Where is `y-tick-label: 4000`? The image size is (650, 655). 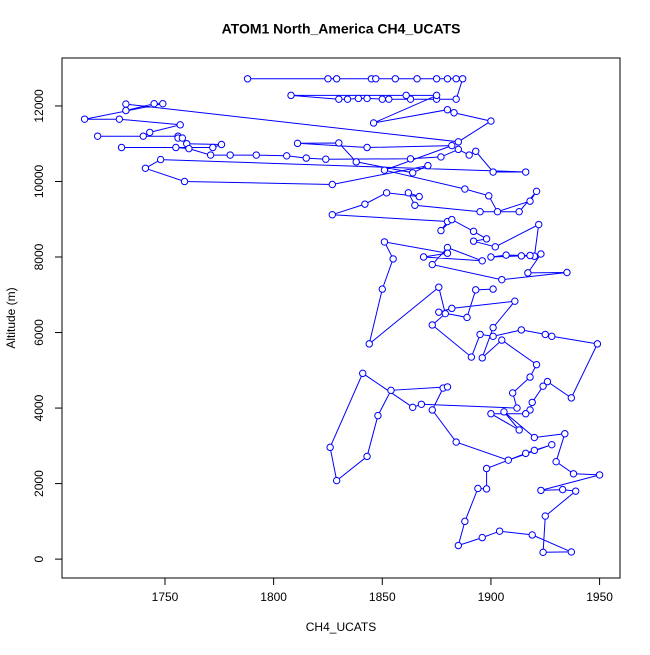
y-tick-label: 4000 is located at coordinates (39, 407).